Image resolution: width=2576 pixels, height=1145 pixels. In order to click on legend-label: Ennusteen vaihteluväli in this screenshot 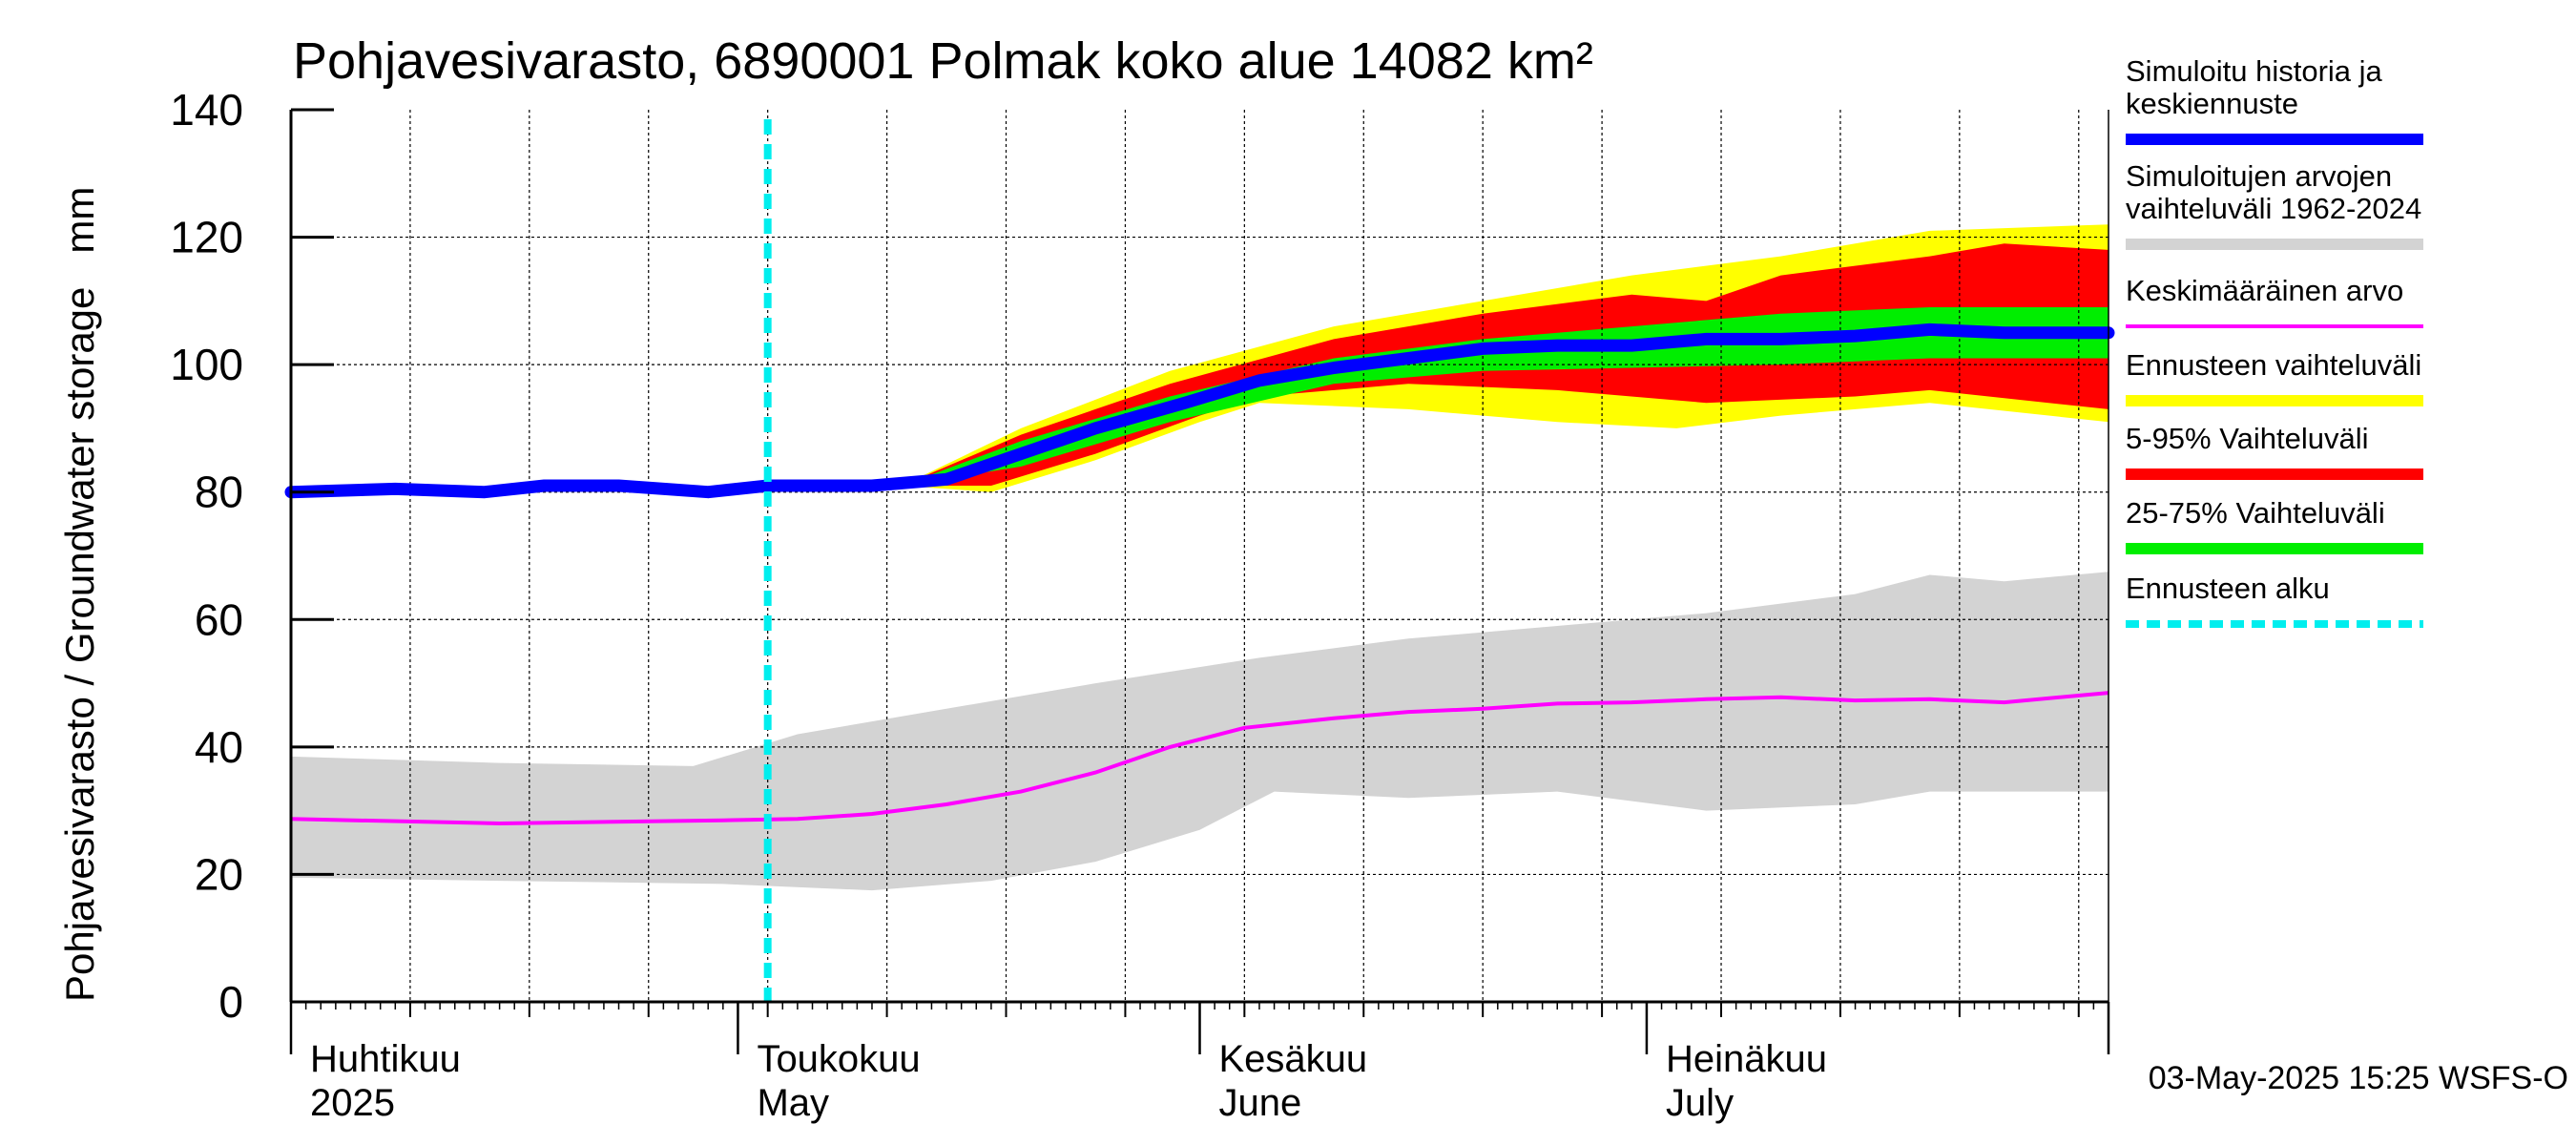, I will do `click(2273, 365)`.